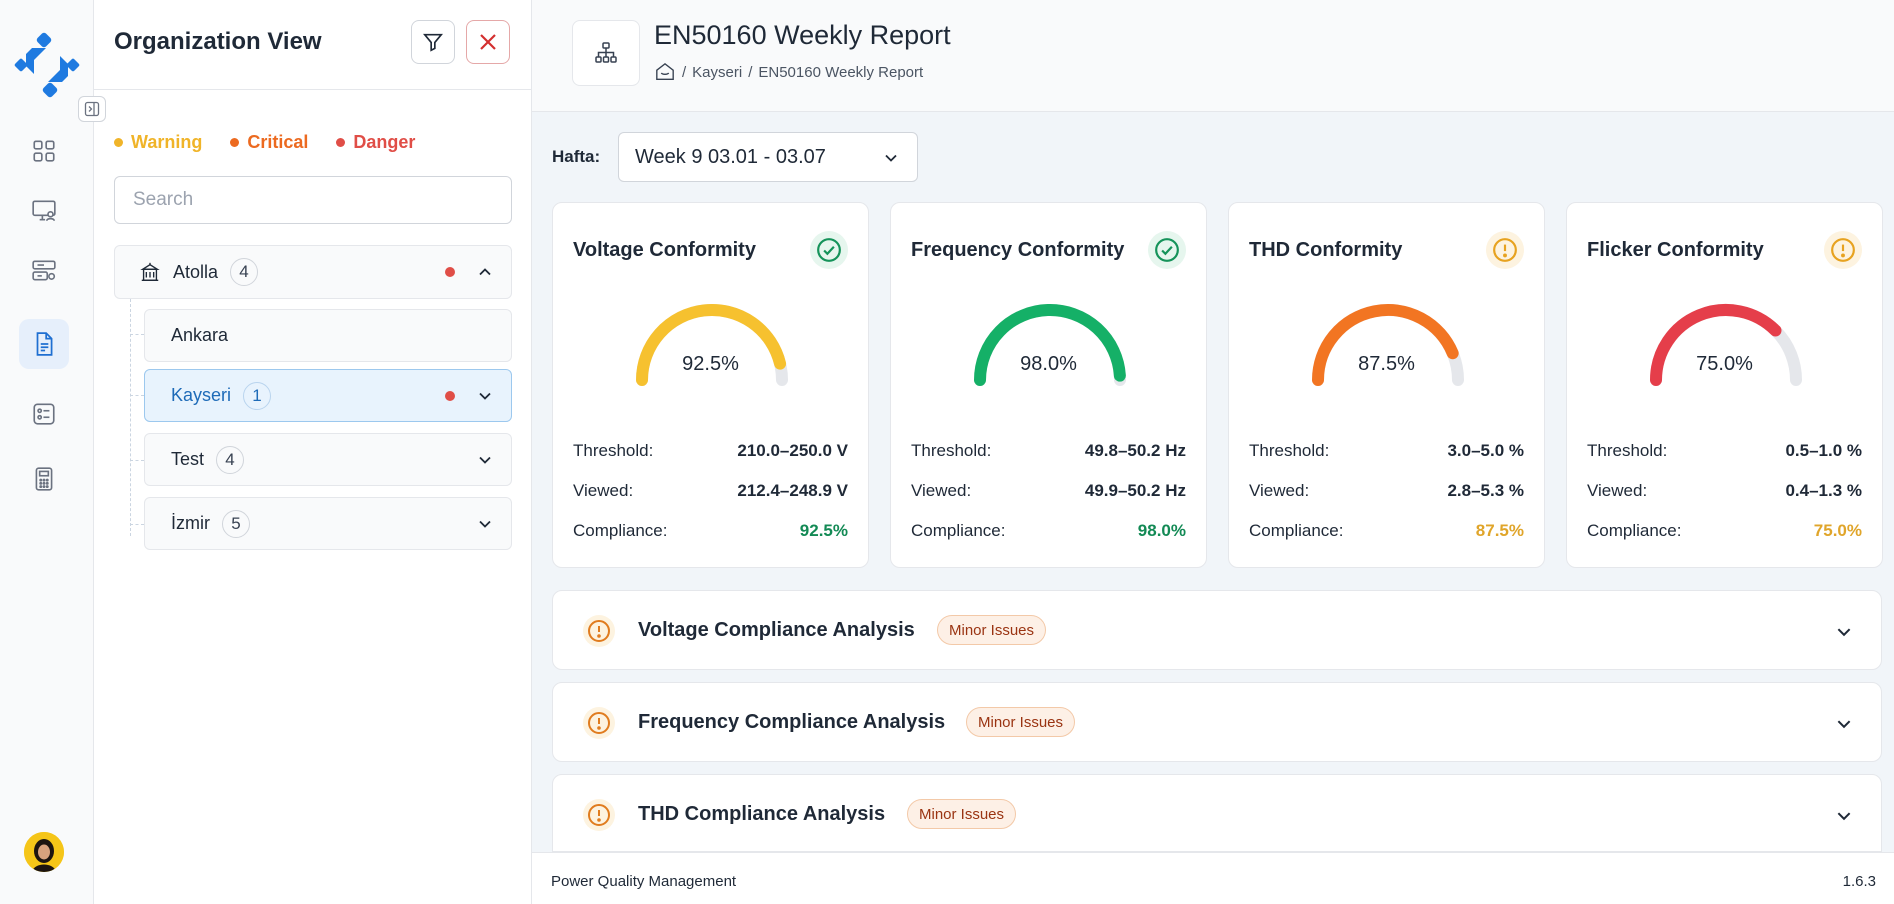  I want to click on danger-dot-icon, so click(341, 142).